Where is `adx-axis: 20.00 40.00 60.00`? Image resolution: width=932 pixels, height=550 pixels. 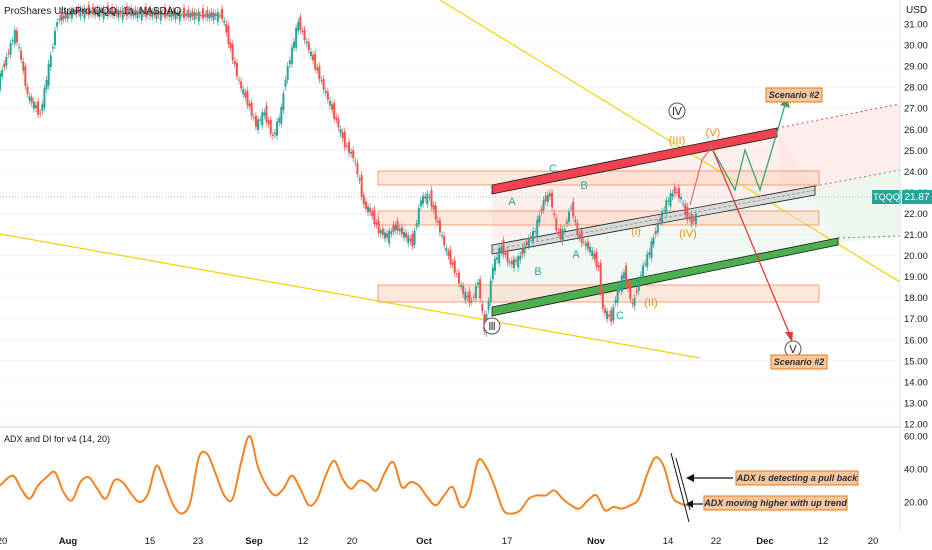 adx-axis: 20.00 40.00 60.00 is located at coordinates (916, 470).